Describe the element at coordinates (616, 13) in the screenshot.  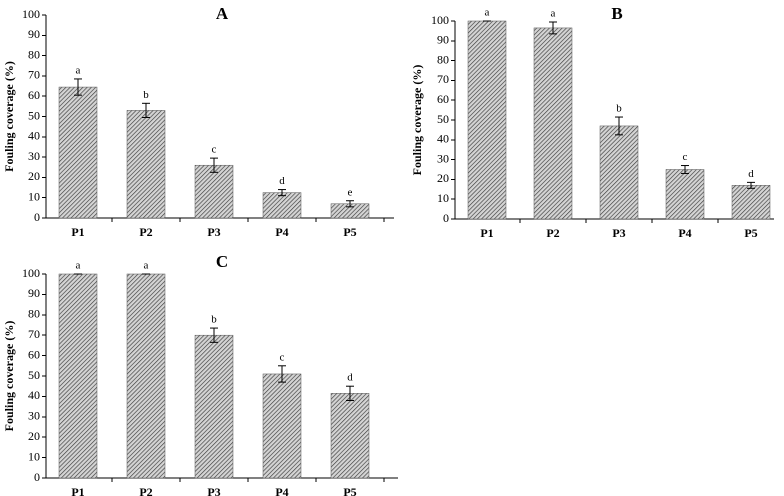
I see `panel-title: B` at that location.